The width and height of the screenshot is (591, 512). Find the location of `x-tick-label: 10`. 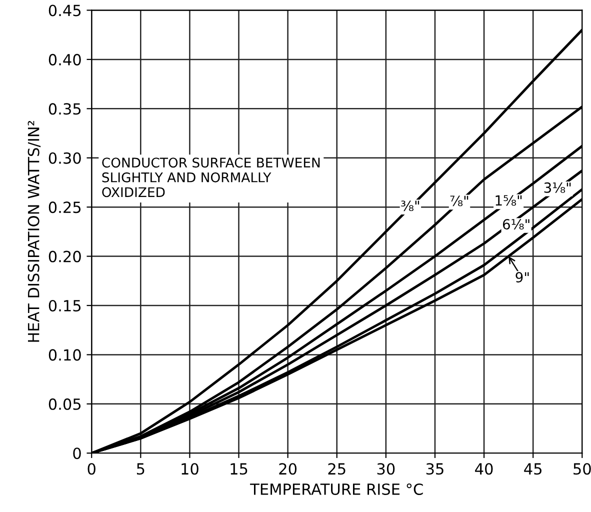

x-tick-label: 10 is located at coordinates (190, 469).